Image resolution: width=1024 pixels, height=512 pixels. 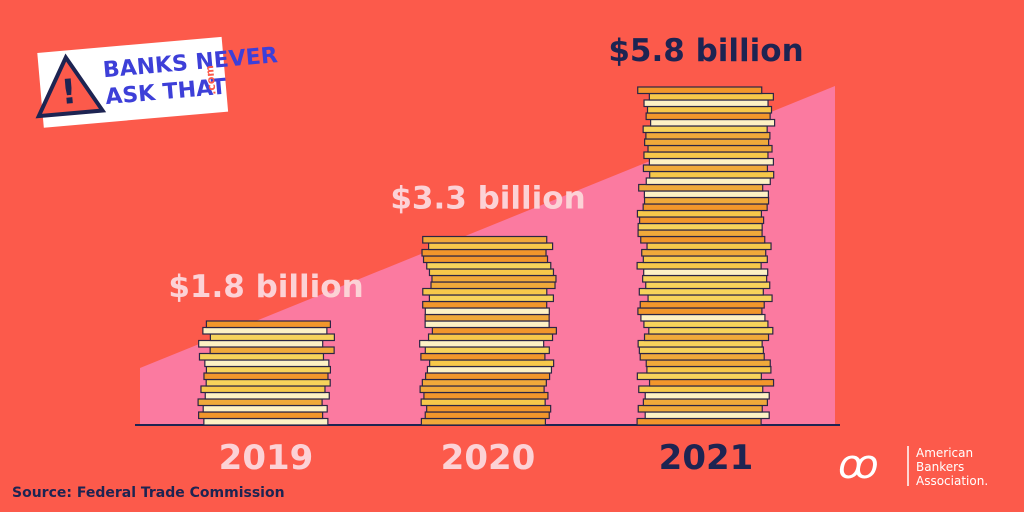 I want to click on warning-mark: !, so click(x=68, y=92).